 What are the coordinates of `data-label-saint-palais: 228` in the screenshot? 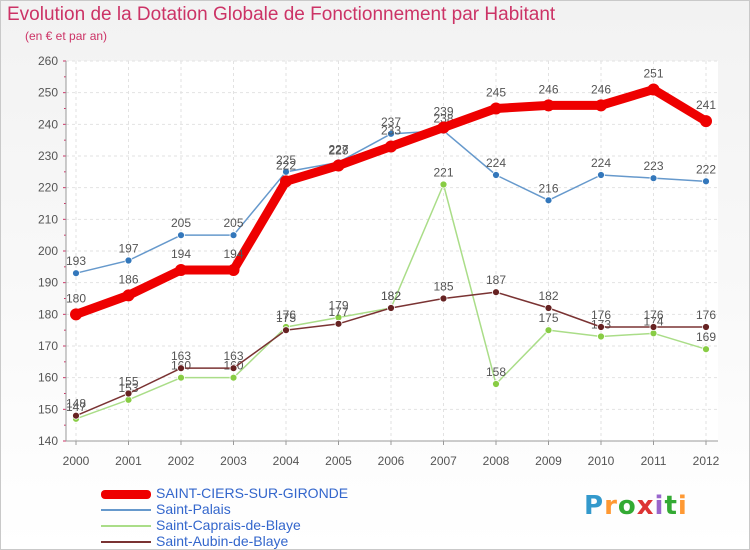 It's located at (338, 150).